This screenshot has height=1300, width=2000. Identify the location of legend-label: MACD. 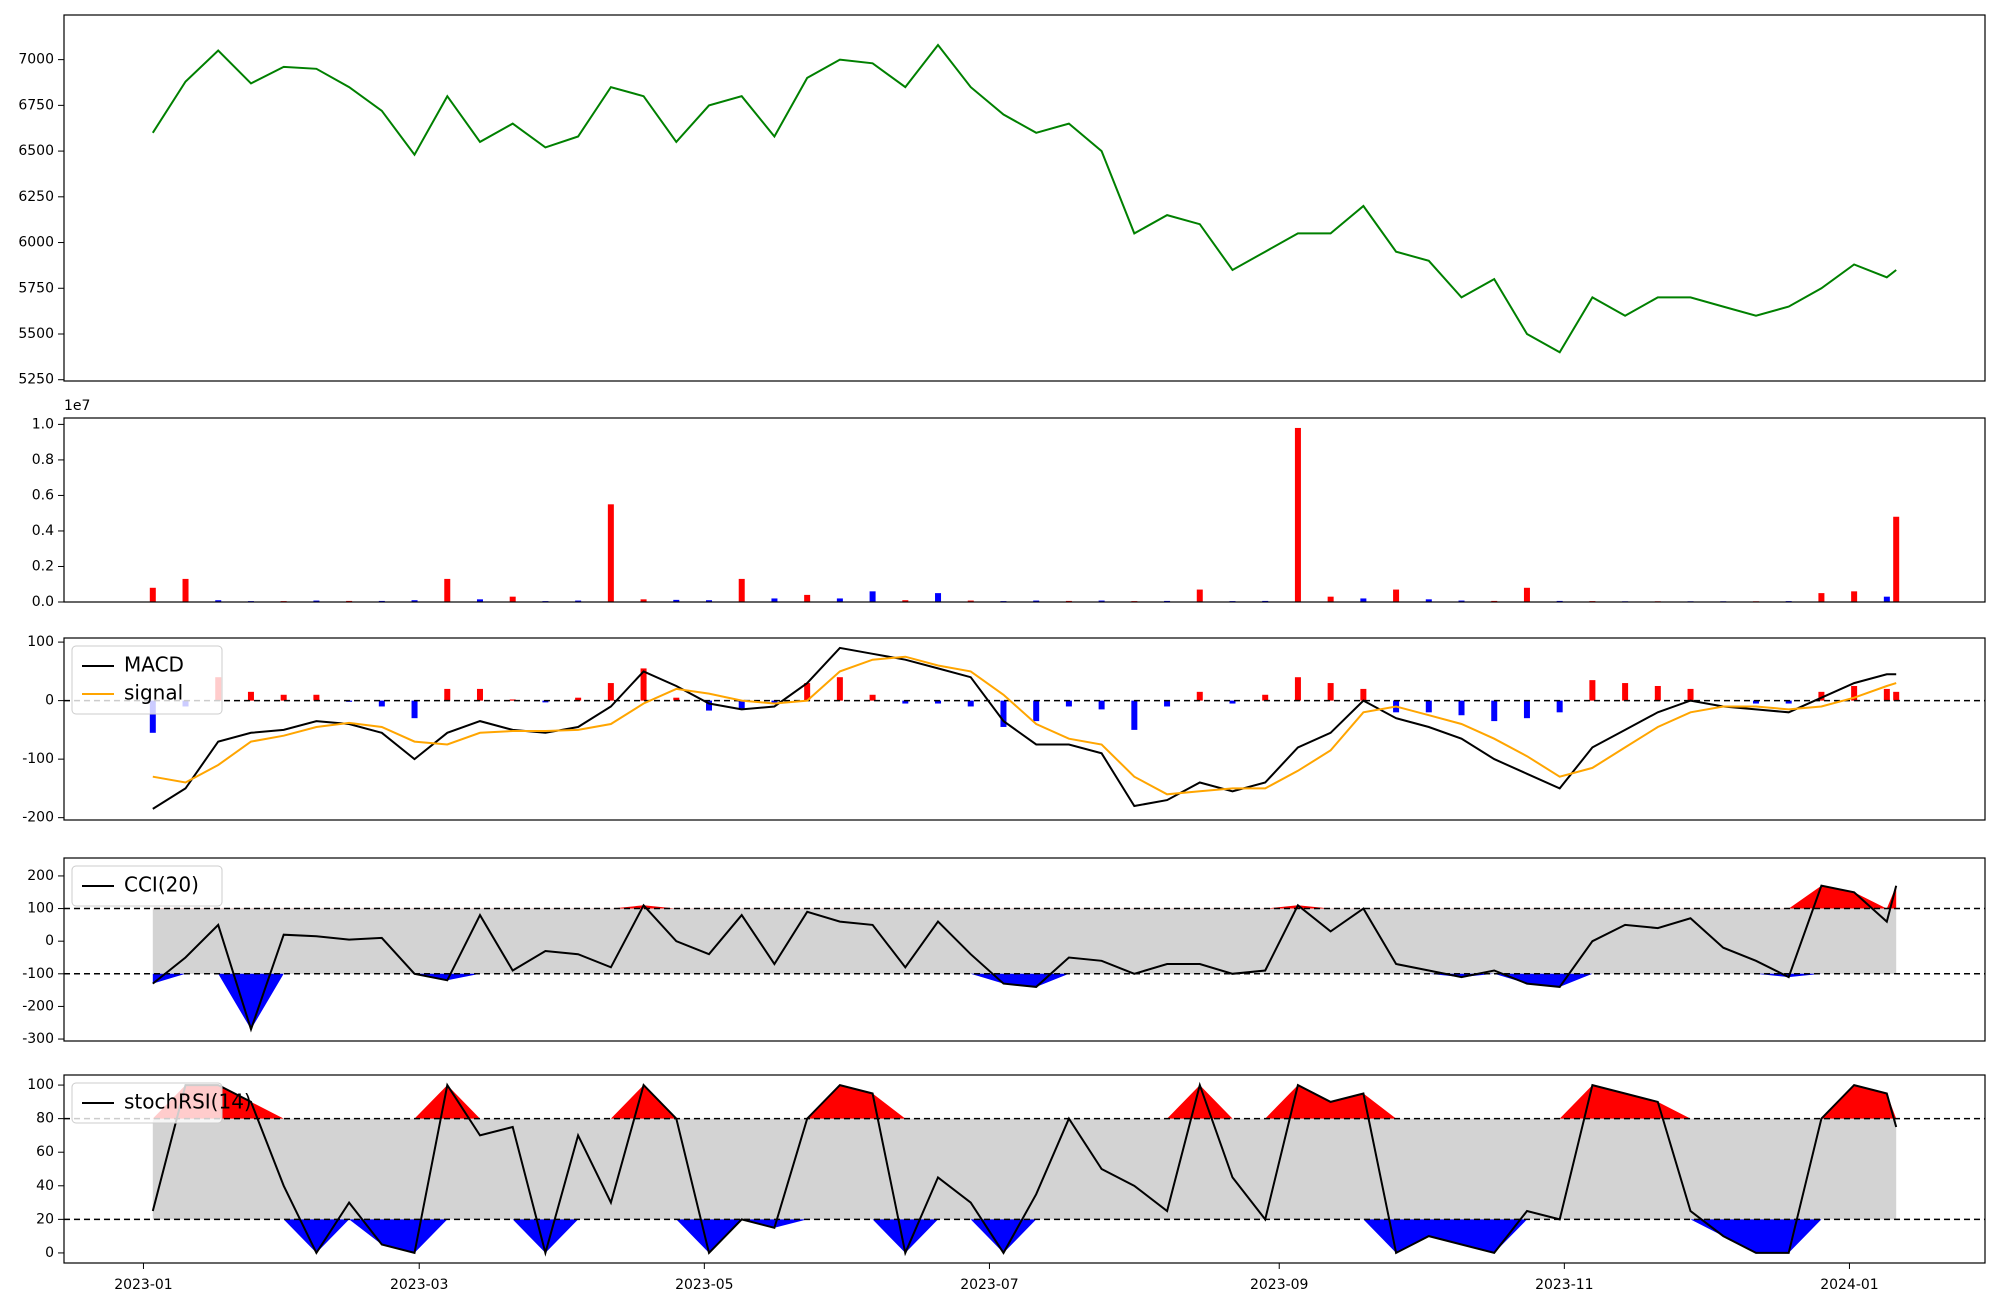
(154, 665).